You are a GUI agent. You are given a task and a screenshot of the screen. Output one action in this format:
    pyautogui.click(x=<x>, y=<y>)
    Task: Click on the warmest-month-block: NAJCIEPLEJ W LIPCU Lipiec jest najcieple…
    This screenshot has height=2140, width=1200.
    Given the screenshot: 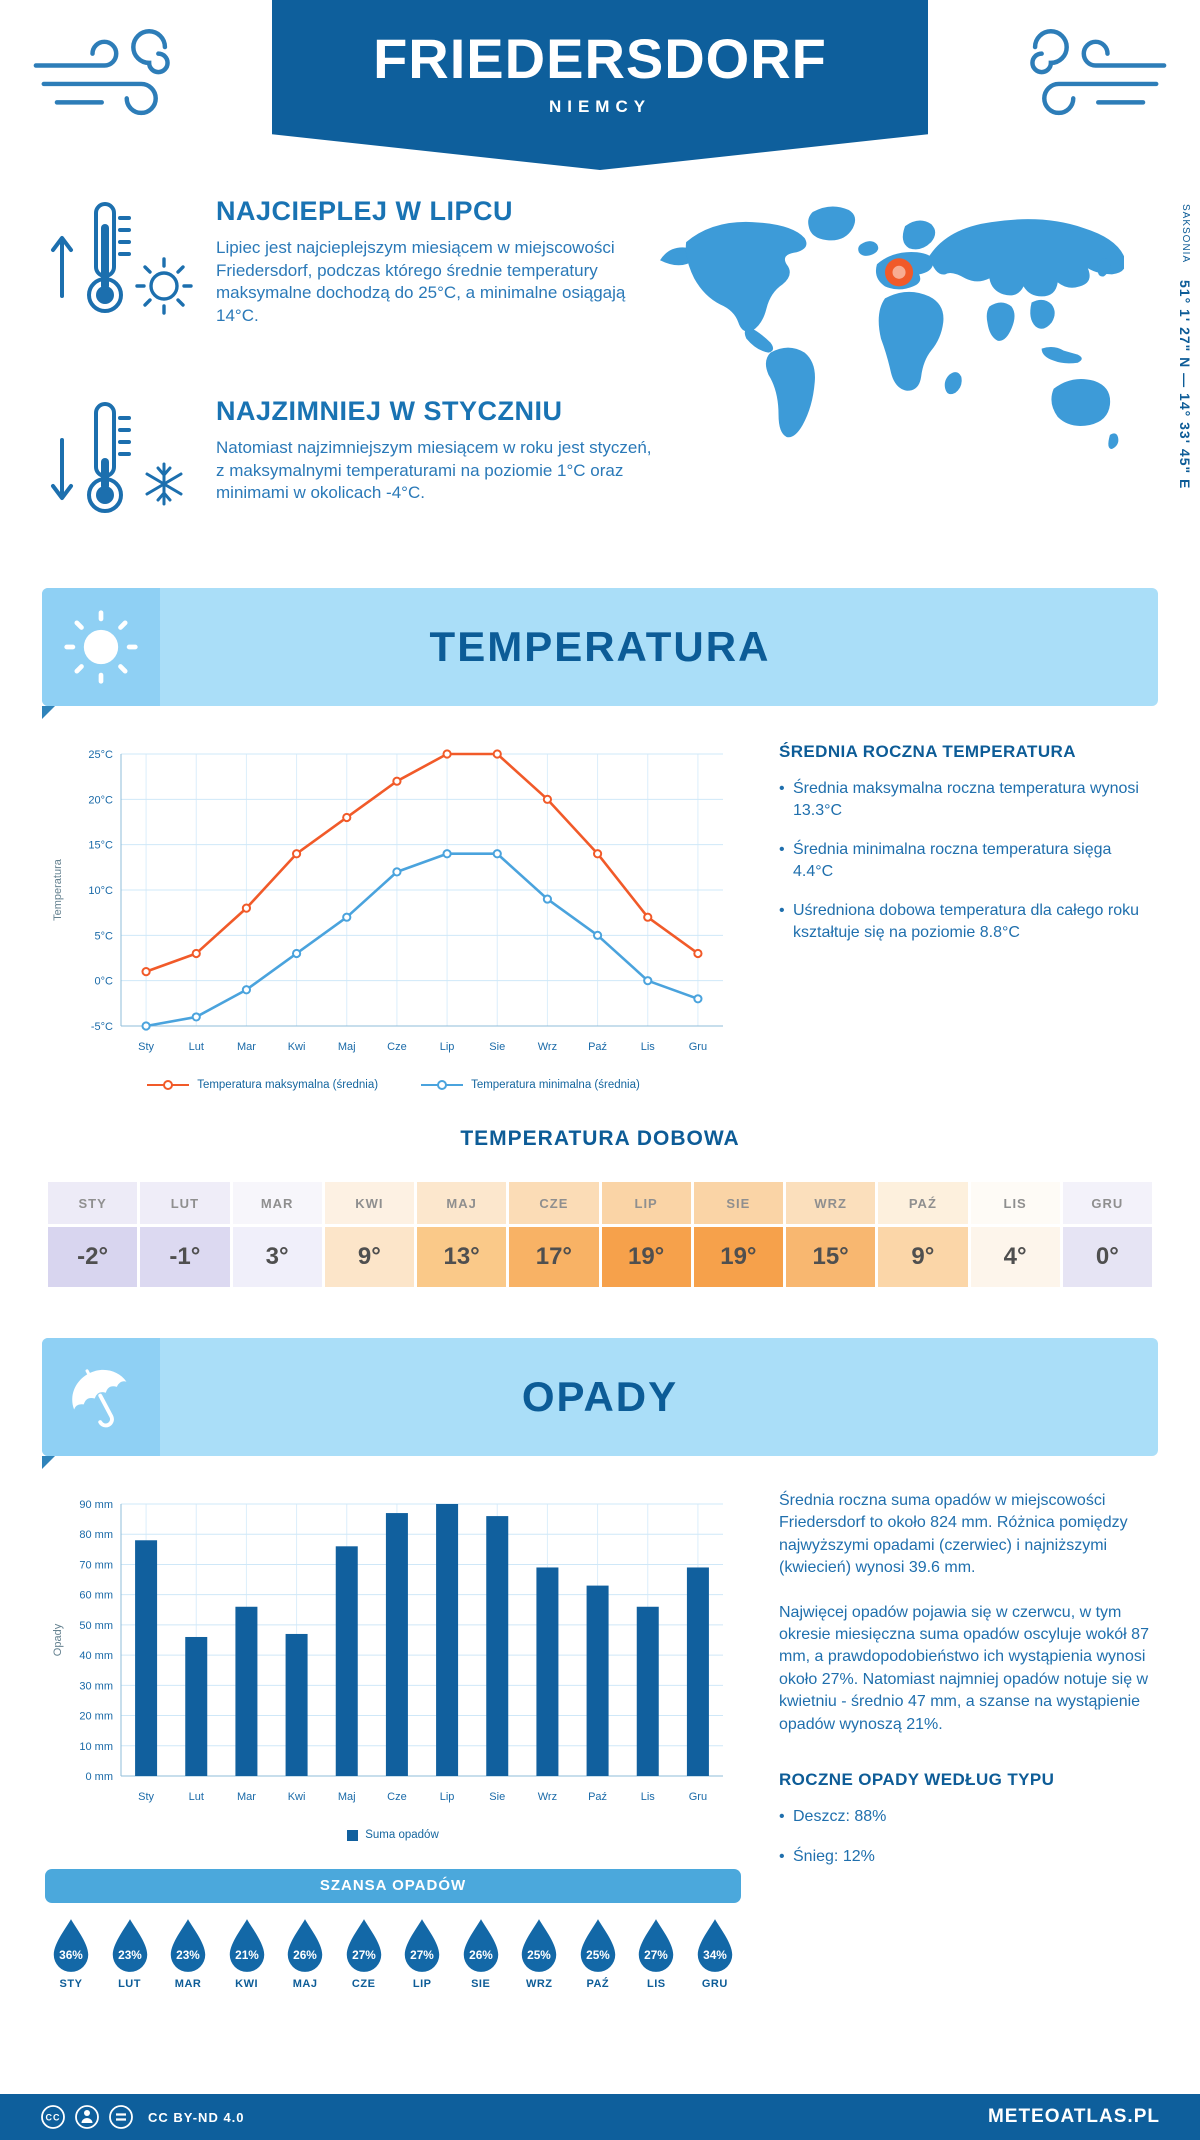 What is the action you would take?
    pyautogui.click(x=373, y=261)
    